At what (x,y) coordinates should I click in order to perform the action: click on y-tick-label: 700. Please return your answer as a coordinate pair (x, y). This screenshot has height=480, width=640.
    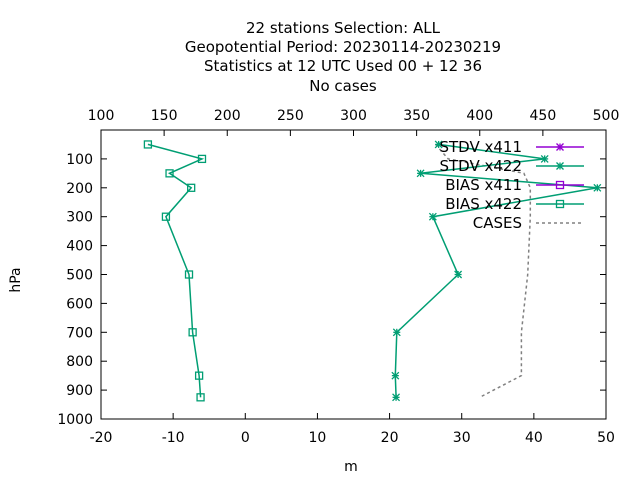
    Looking at the image, I should click on (79, 333).